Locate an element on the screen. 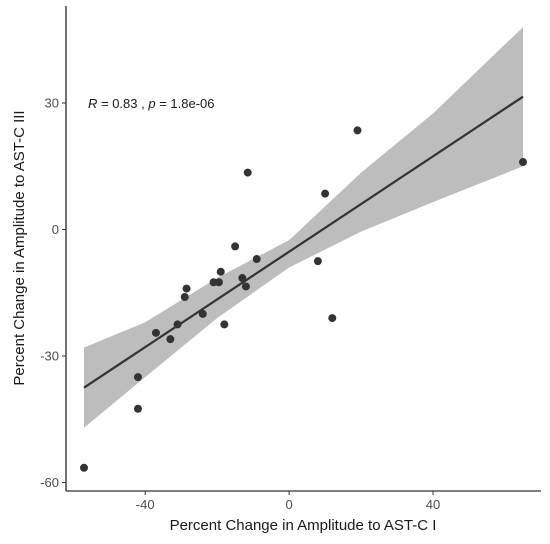  p-value: = 1.8e-06 is located at coordinates (185, 103).